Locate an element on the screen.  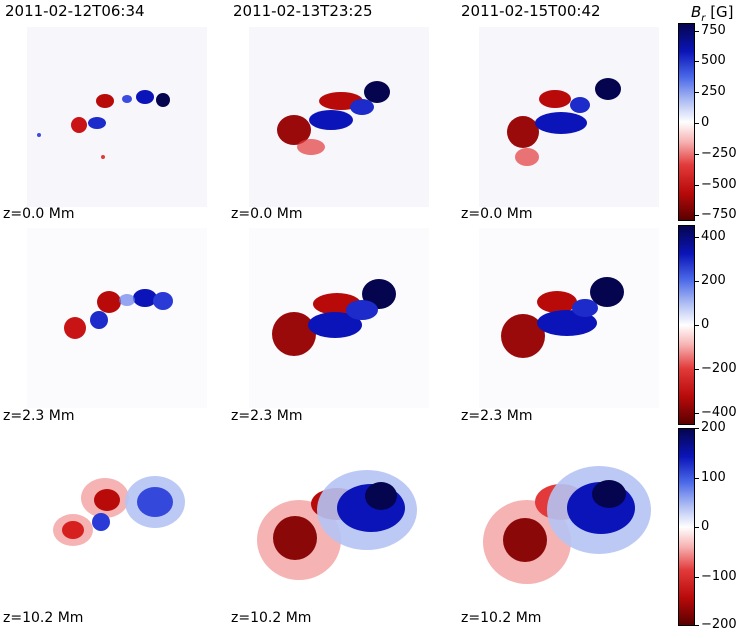
z-label-r3-c2: z=10.2 Mm is located at coordinates (271, 618).